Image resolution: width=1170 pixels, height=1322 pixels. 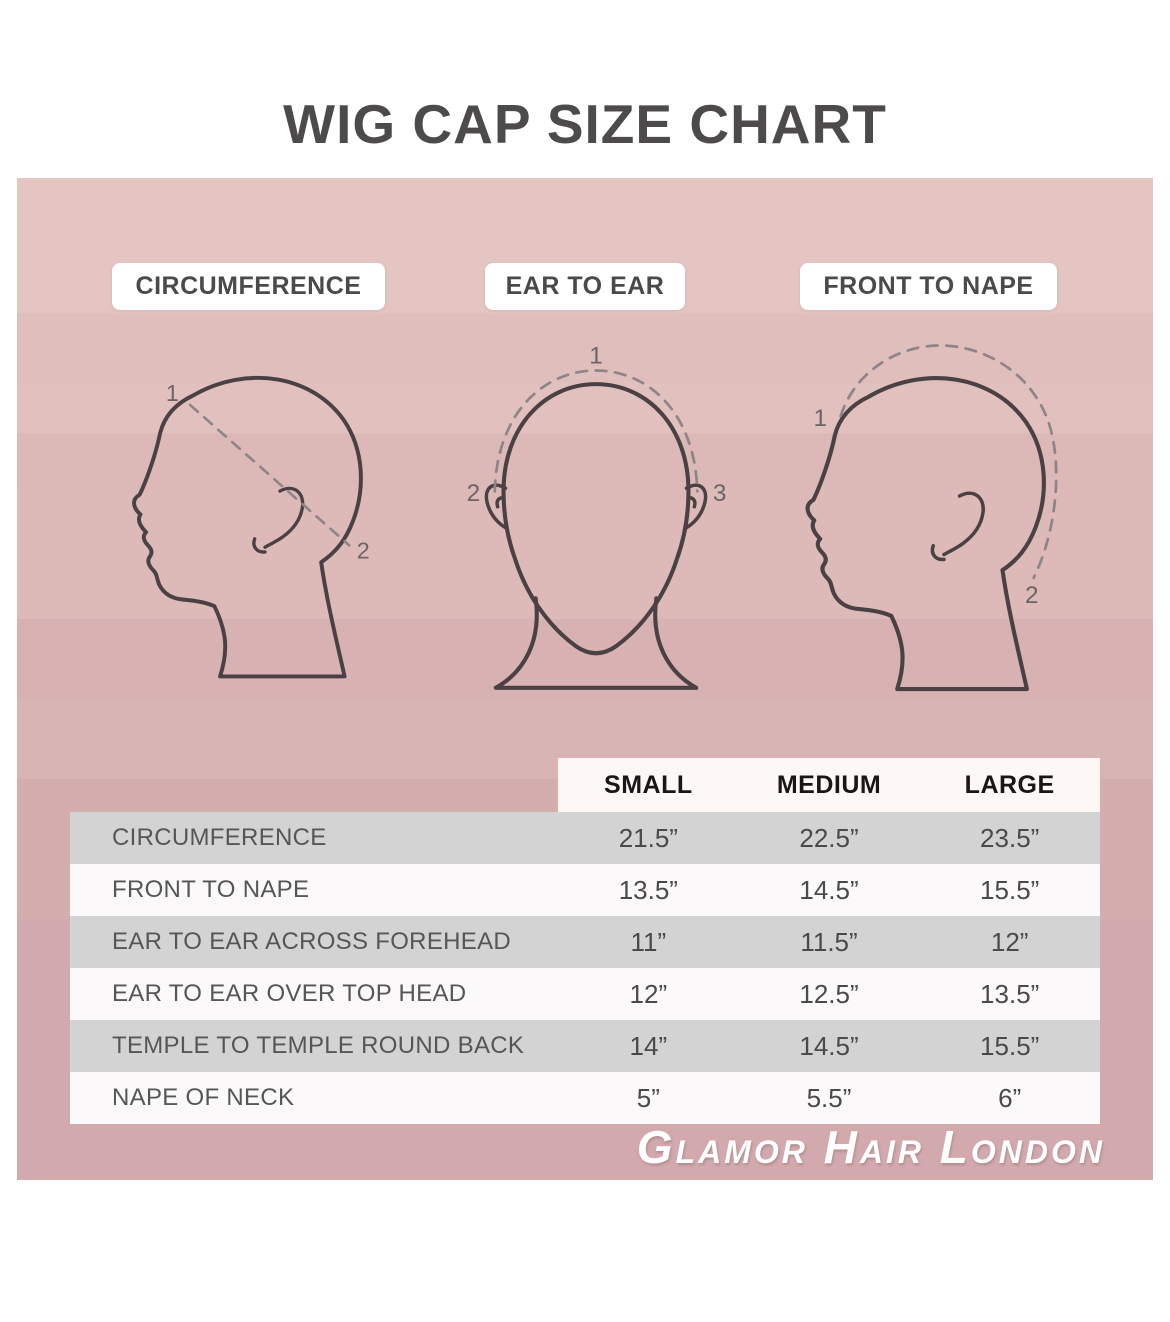 I want to click on size-table-header: SMALL MEDIUM LARGE, so click(x=829, y=785).